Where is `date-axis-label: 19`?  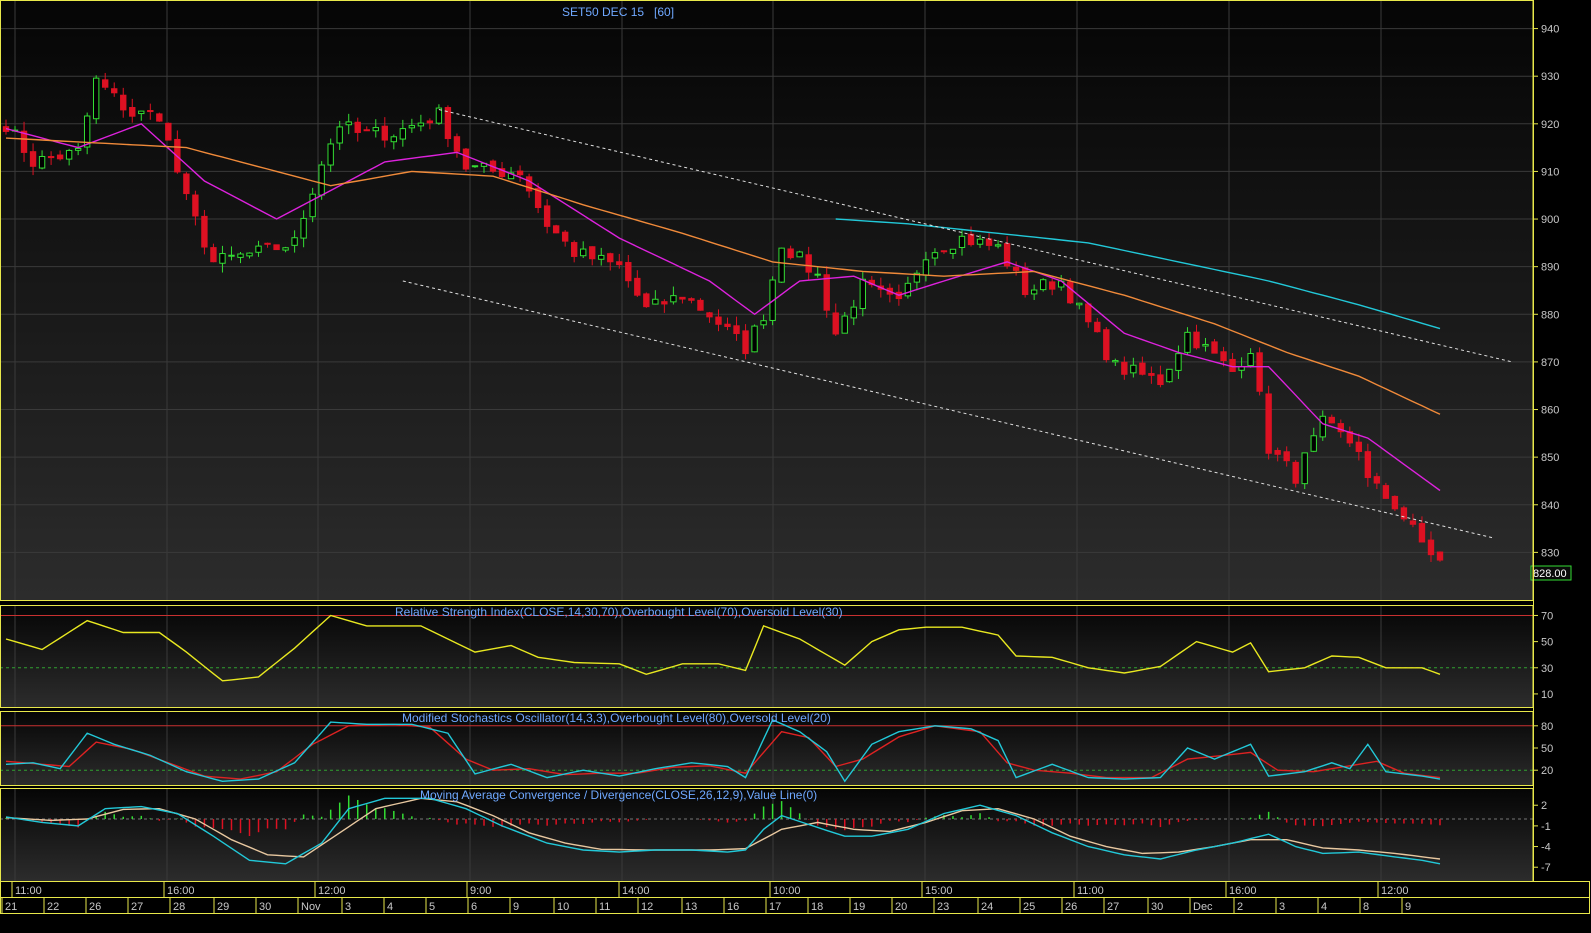
date-axis-label: 19 is located at coordinates (859, 907).